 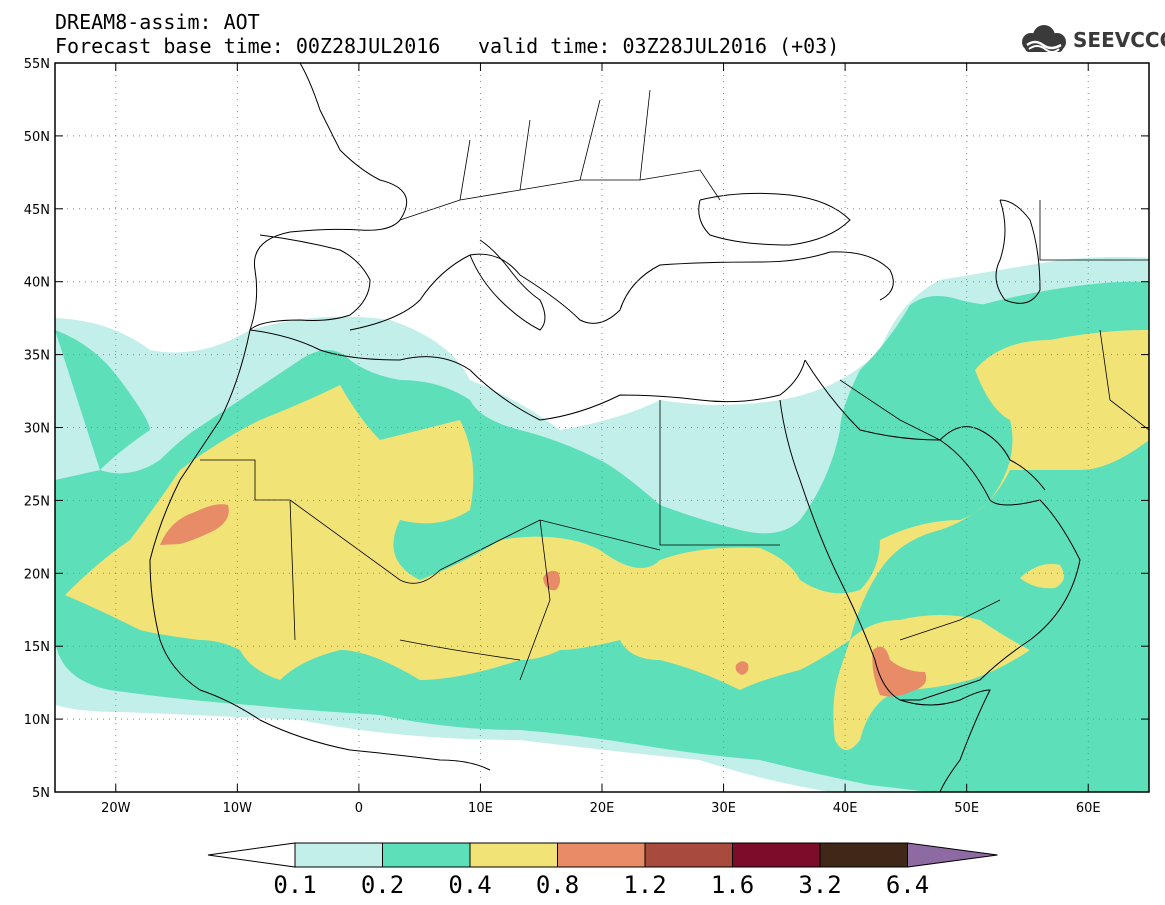 What do you see at coordinates (557, 885) in the screenshot?
I see `colorbar-label: 0.8` at bounding box center [557, 885].